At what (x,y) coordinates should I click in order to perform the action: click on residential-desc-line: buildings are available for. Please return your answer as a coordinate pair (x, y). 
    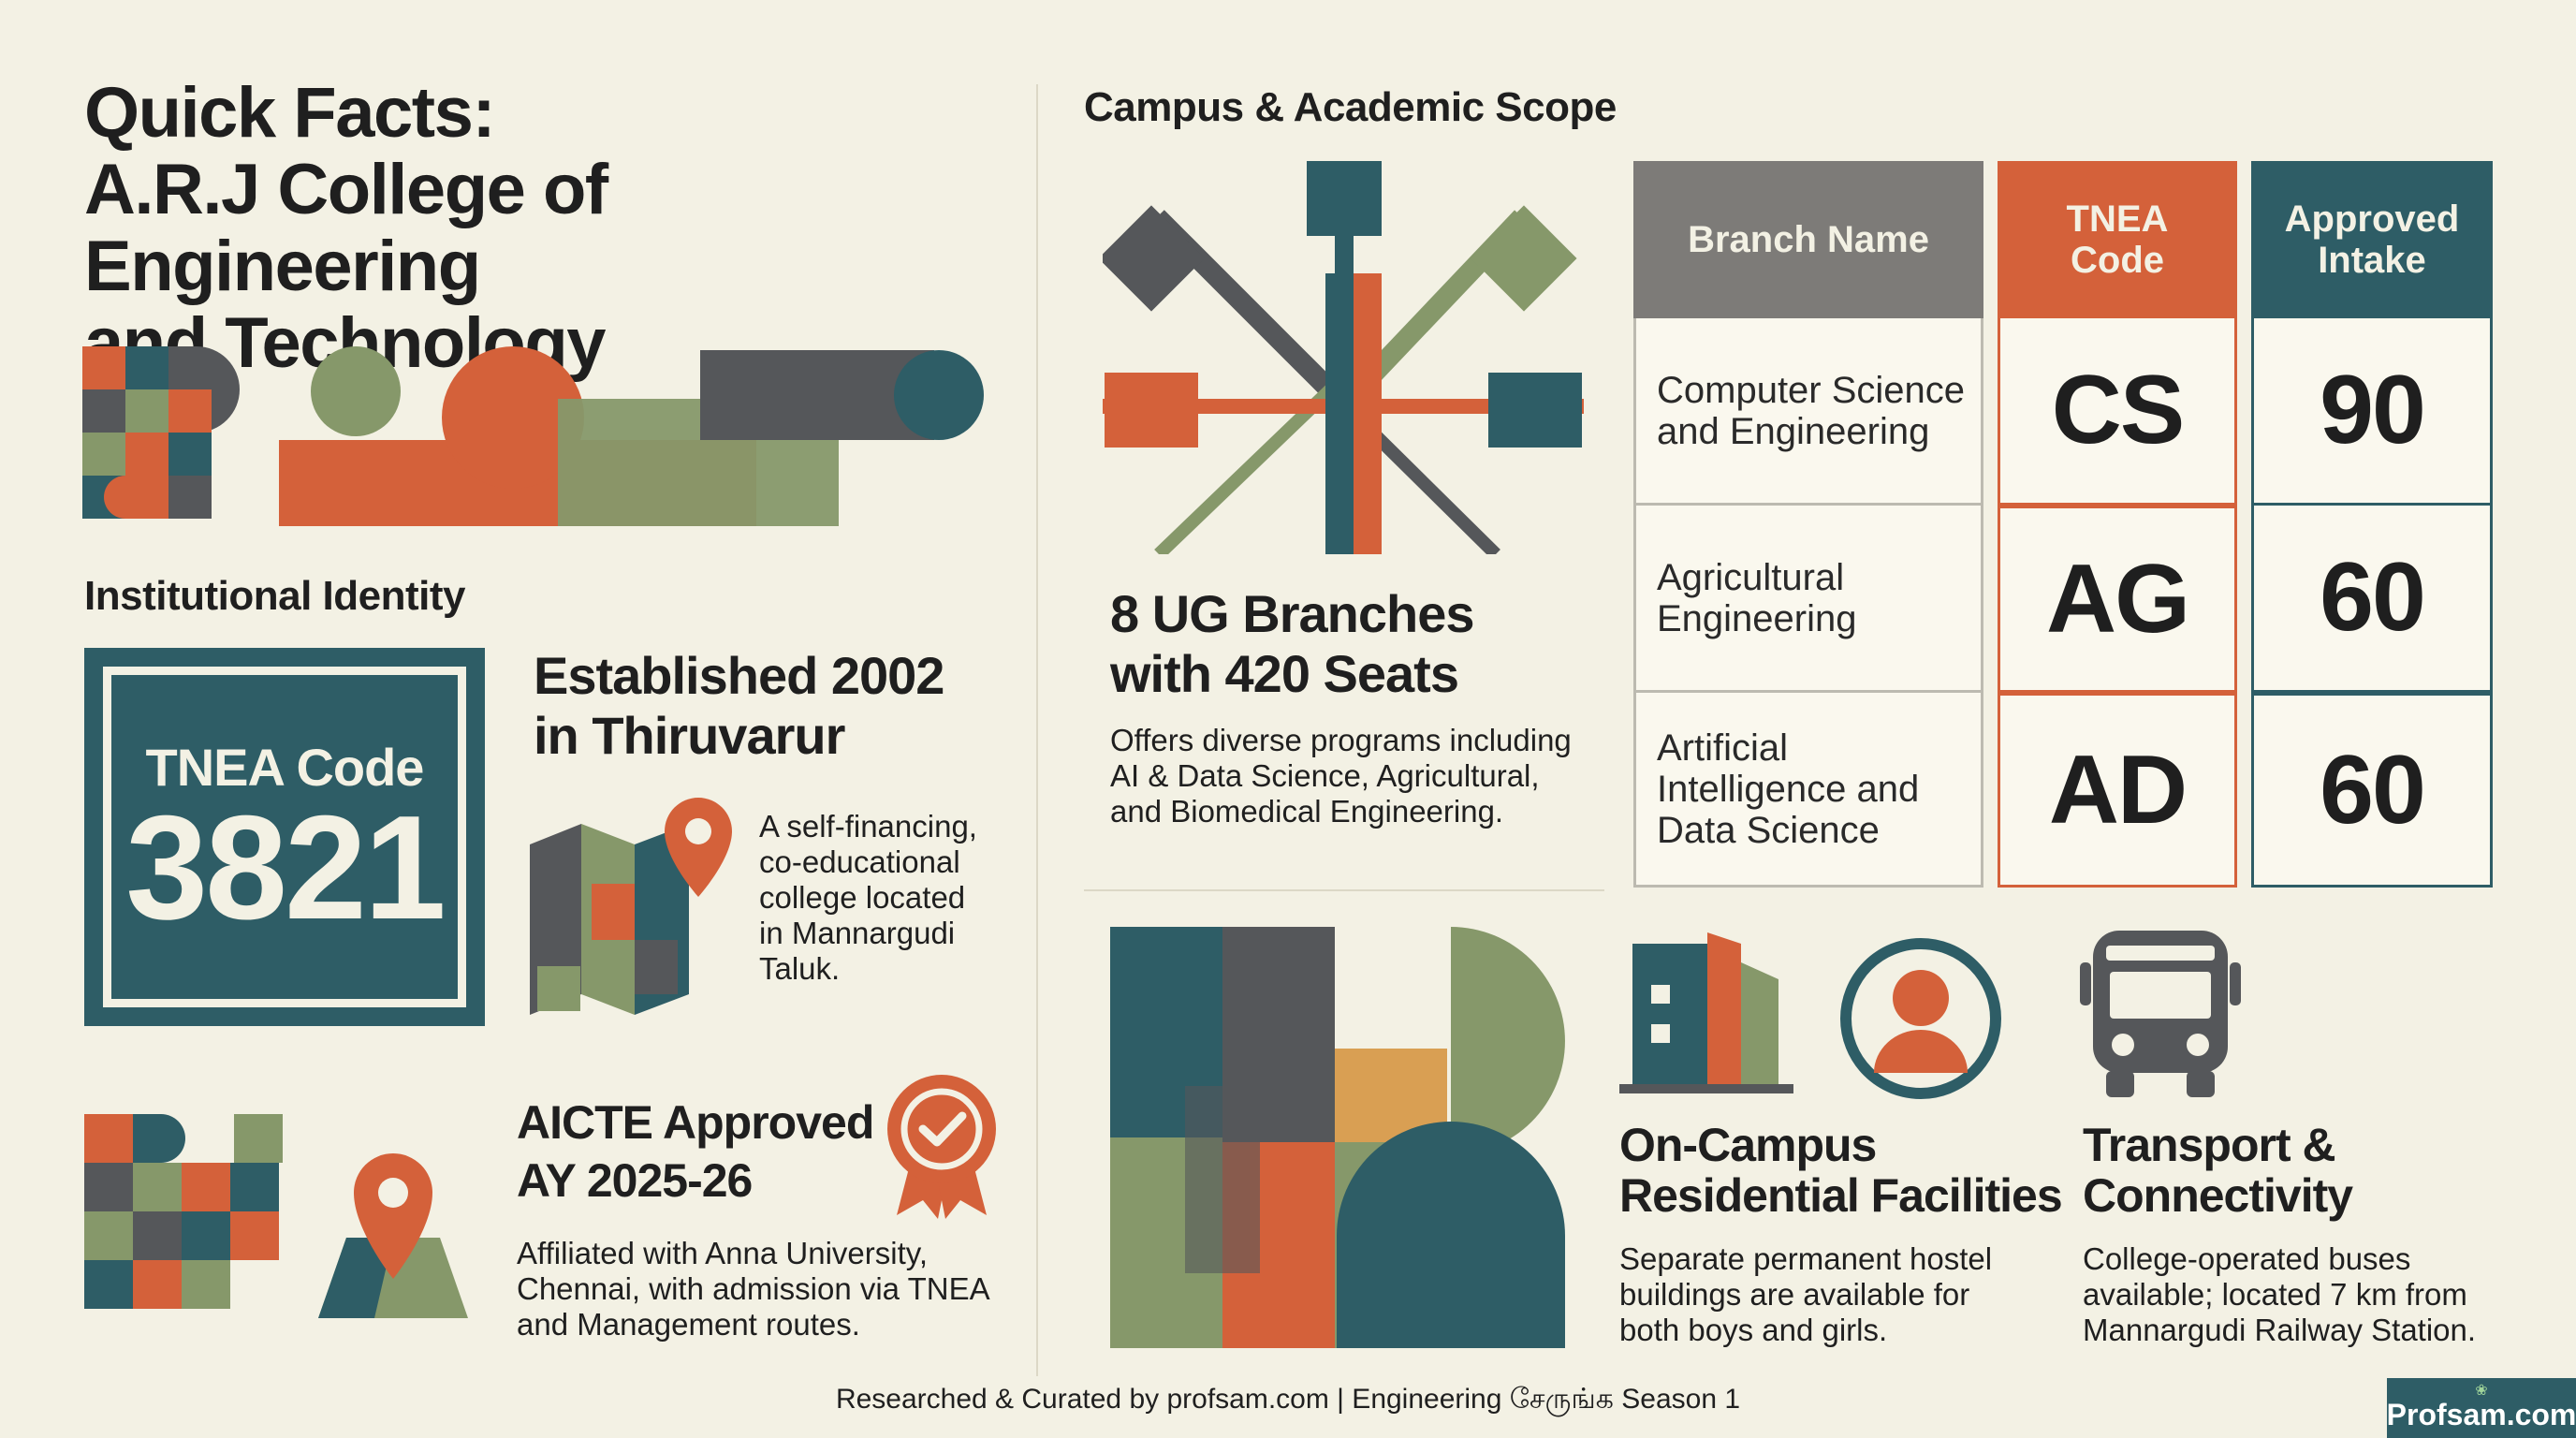
    Looking at the image, I should click on (1794, 1294).